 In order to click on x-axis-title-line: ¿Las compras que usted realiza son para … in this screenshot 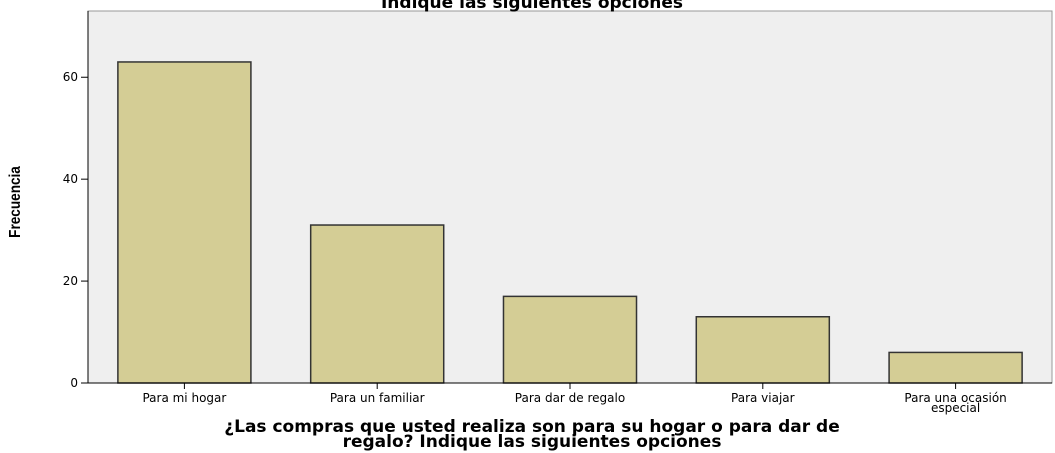, I will do `click(532, 427)`.